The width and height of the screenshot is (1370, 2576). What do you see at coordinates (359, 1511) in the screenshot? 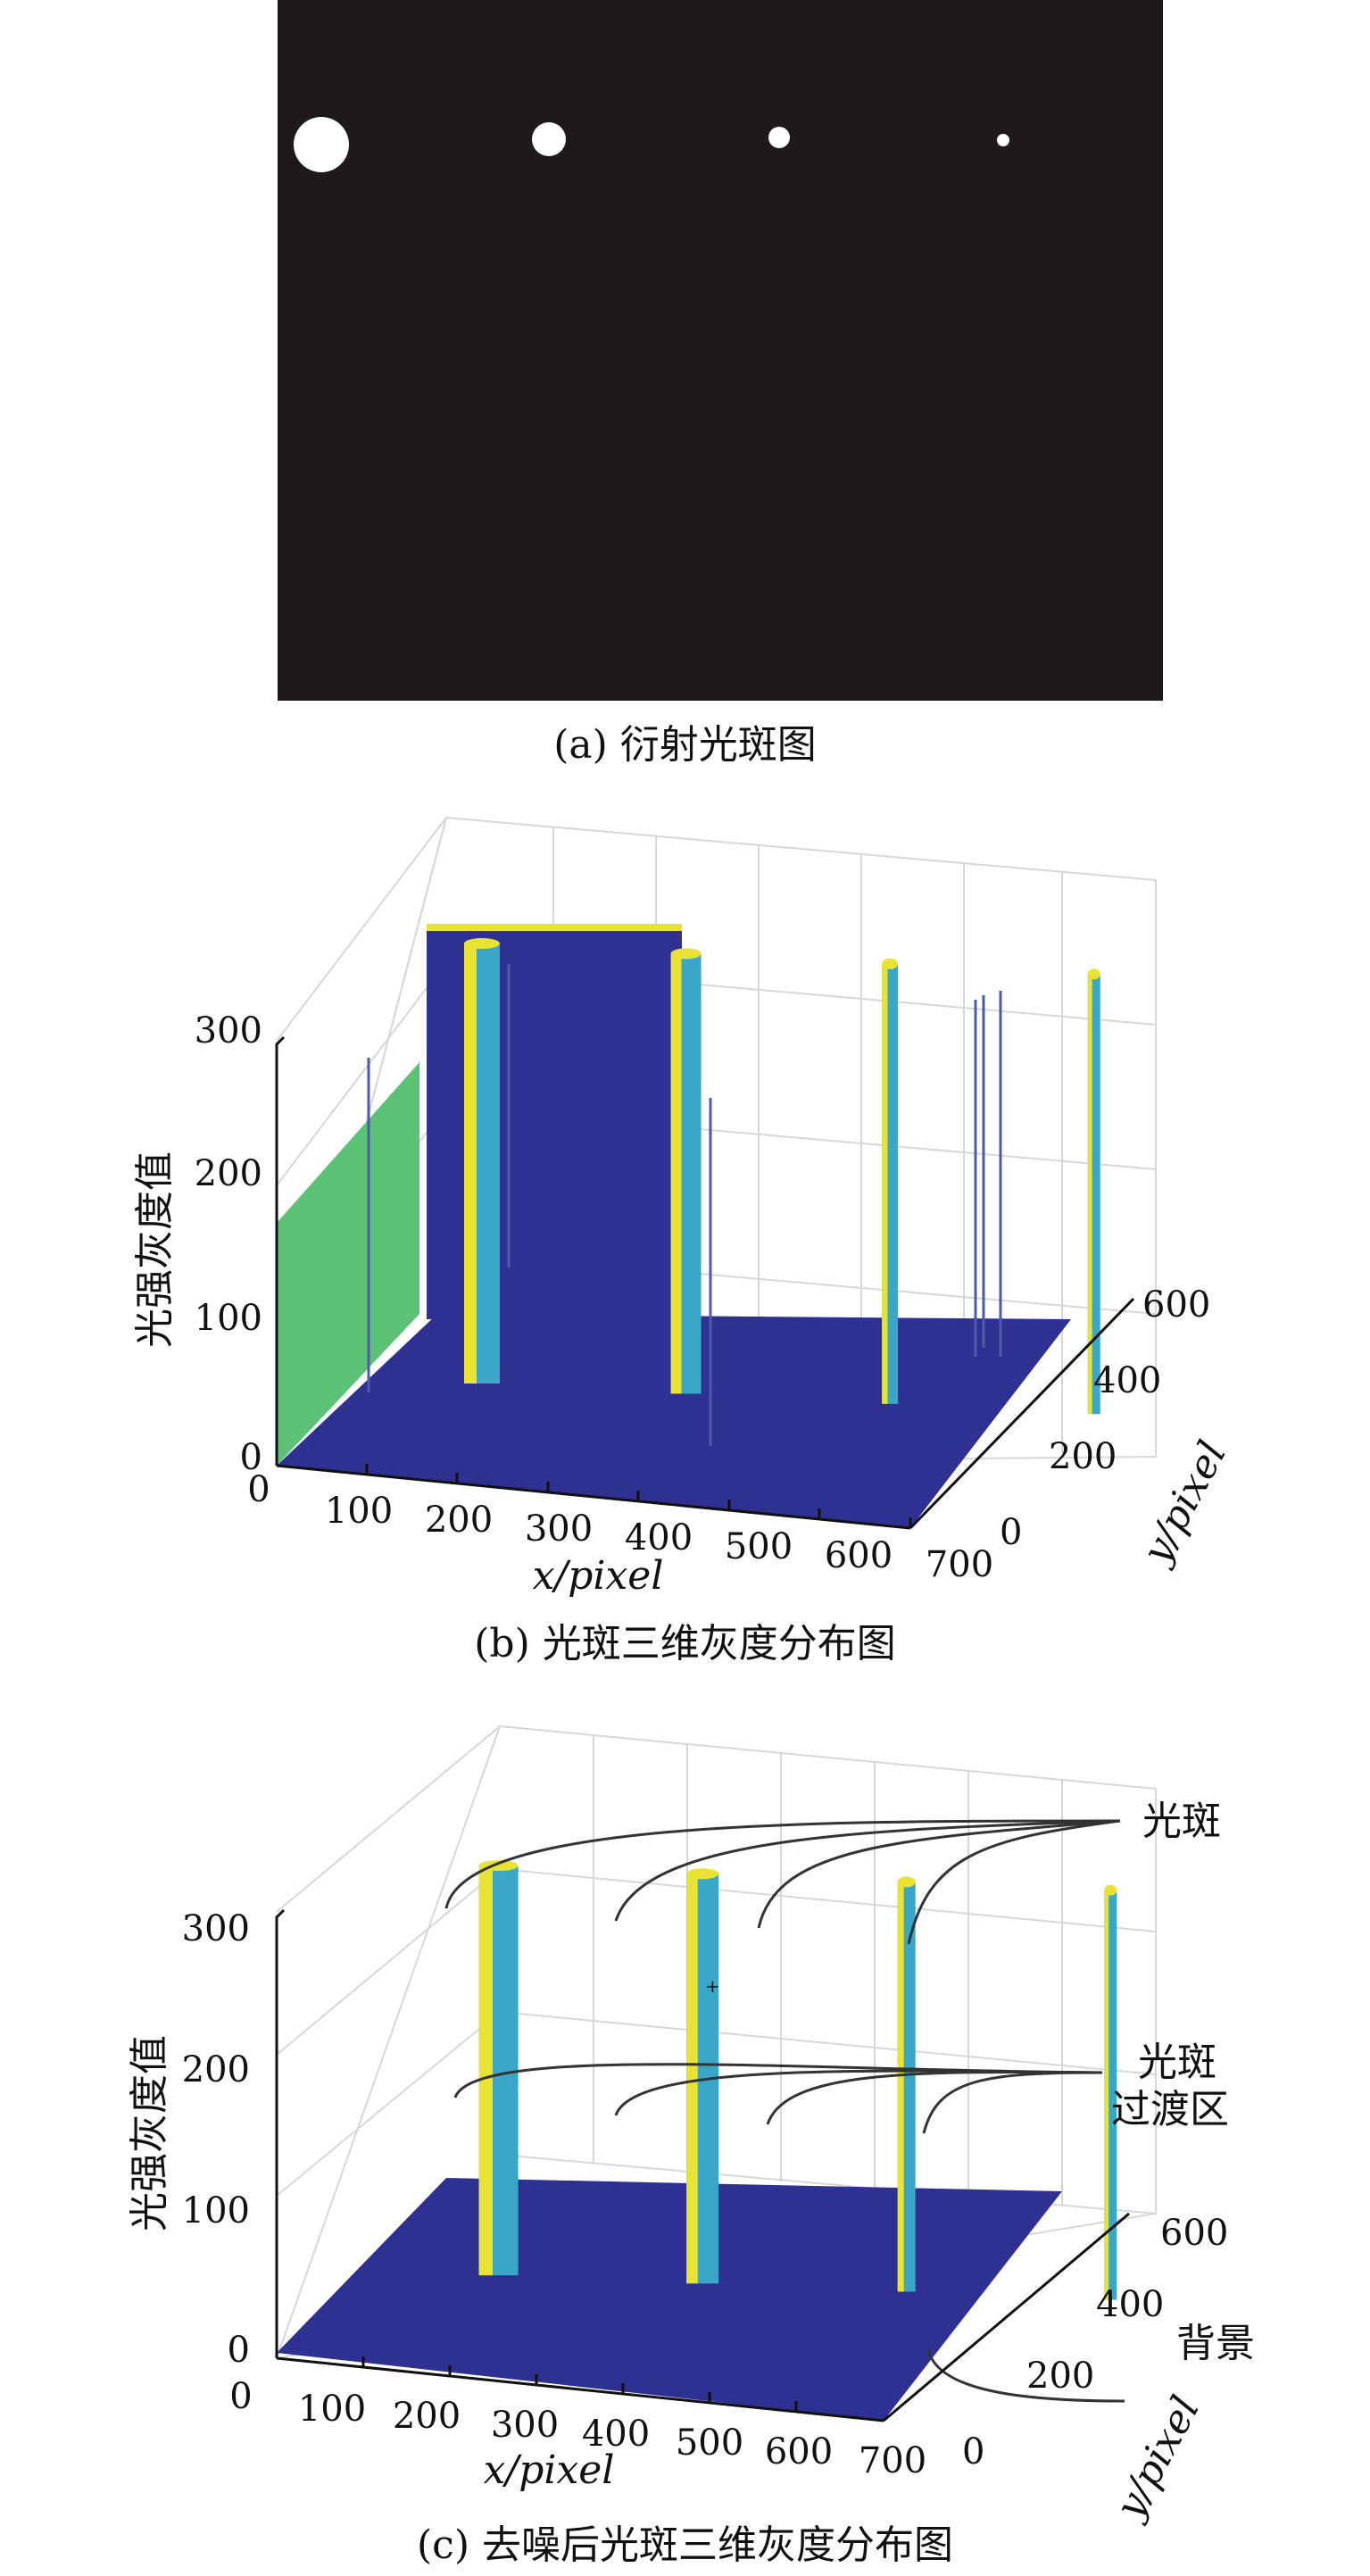
I see `x-tick-100: 100` at bounding box center [359, 1511].